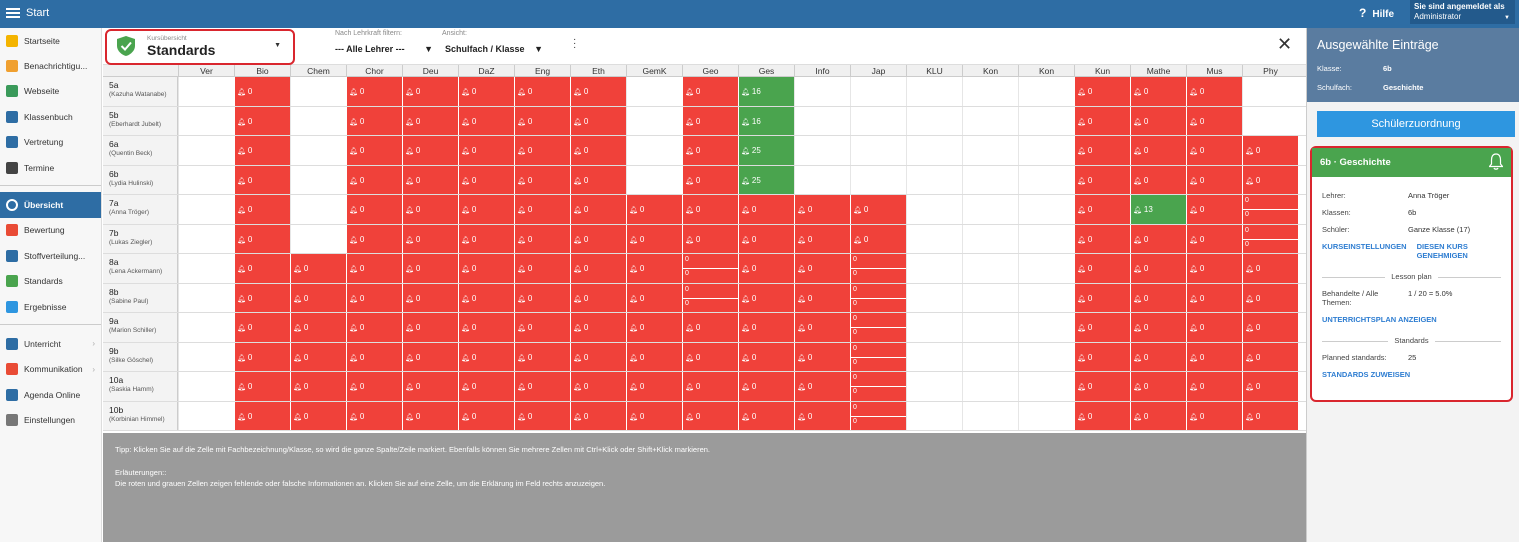 Image resolution: width=1519 pixels, height=542 pixels. Describe the element at coordinates (140, 238) in the screenshot. I see `class-label: 7b (Lukas Ziegler)` at that location.